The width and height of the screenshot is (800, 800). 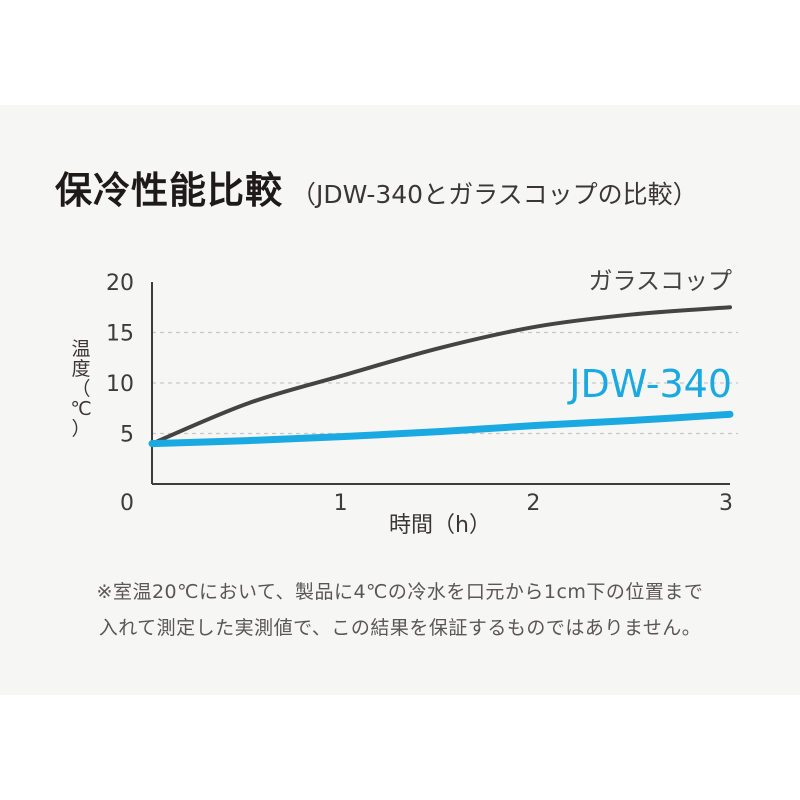 What do you see at coordinates (441, 429) in the screenshot?
I see `series-line-jdw` at bounding box center [441, 429].